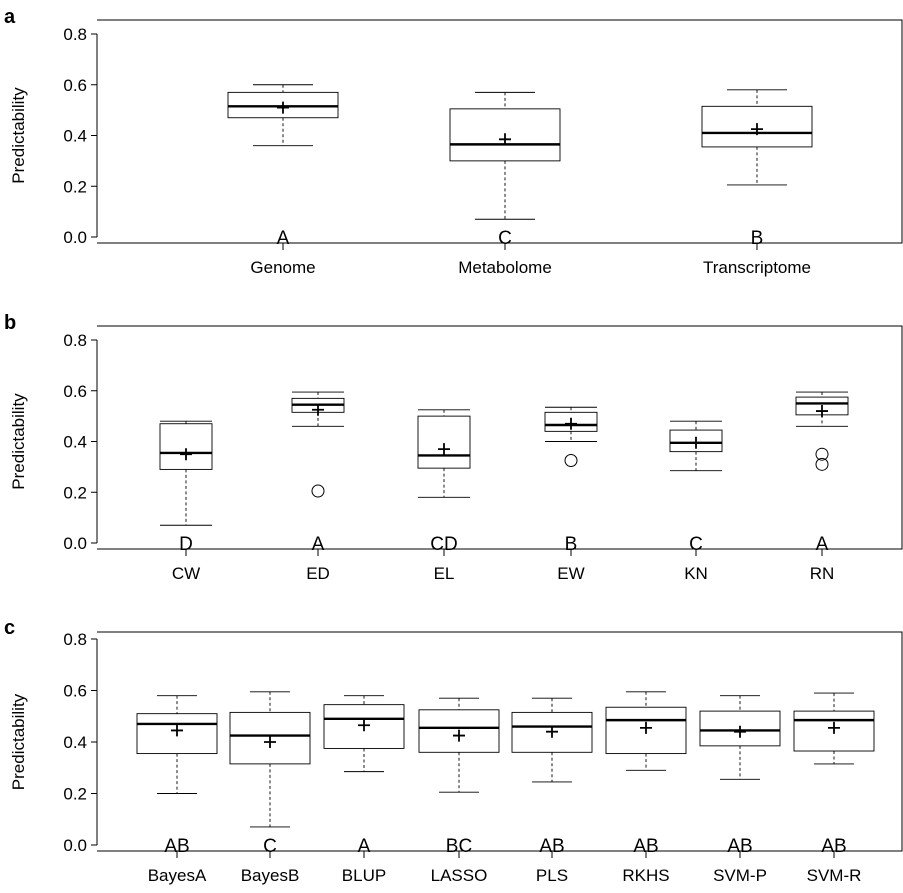 The height and width of the screenshot is (893, 903). I want to click on panel-letter: b, so click(10, 323).